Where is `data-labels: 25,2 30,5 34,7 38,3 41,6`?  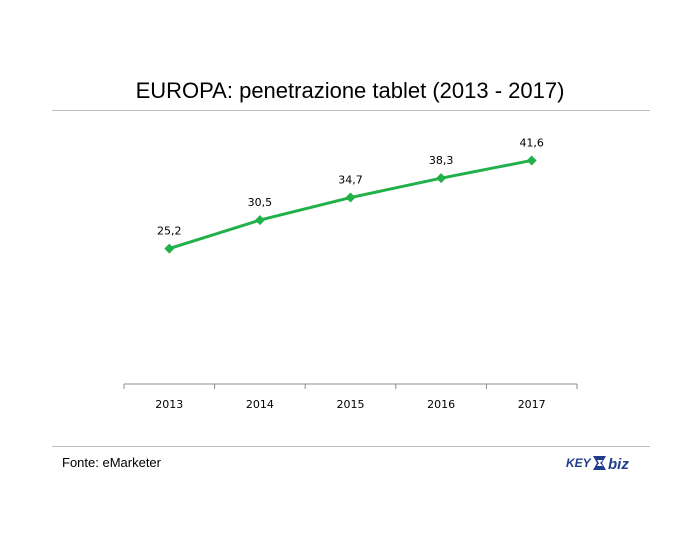
data-labels: 25,2 30,5 34,7 38,3 41,6 is located at coordinates (350, 186).